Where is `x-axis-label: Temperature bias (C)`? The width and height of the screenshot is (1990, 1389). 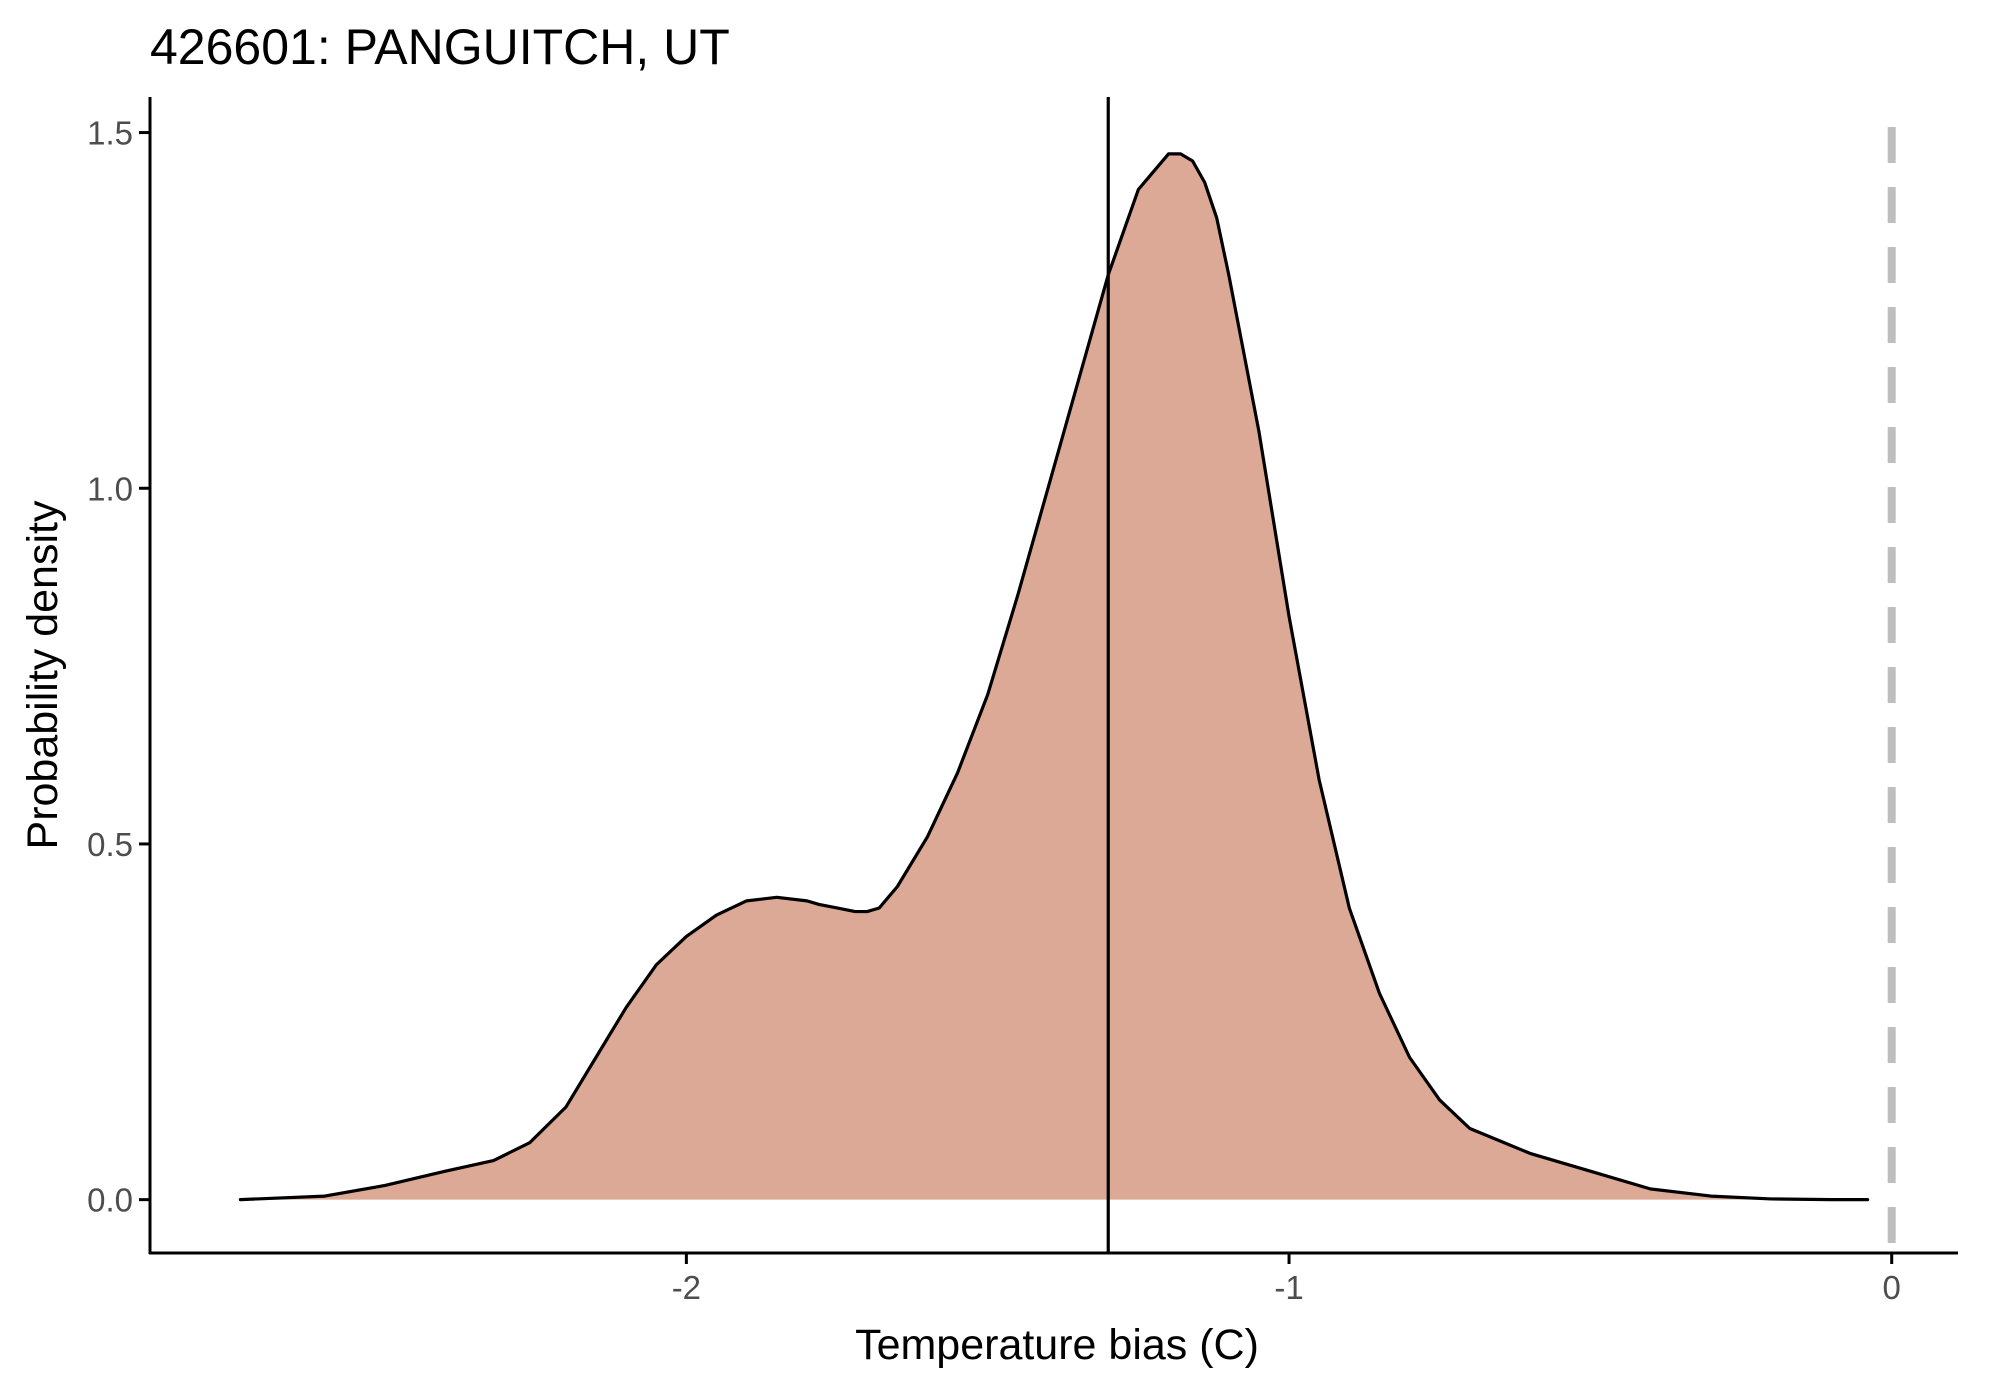
x-axis-label: Temperature bias (C) is located at coordinates (1057, 1345).